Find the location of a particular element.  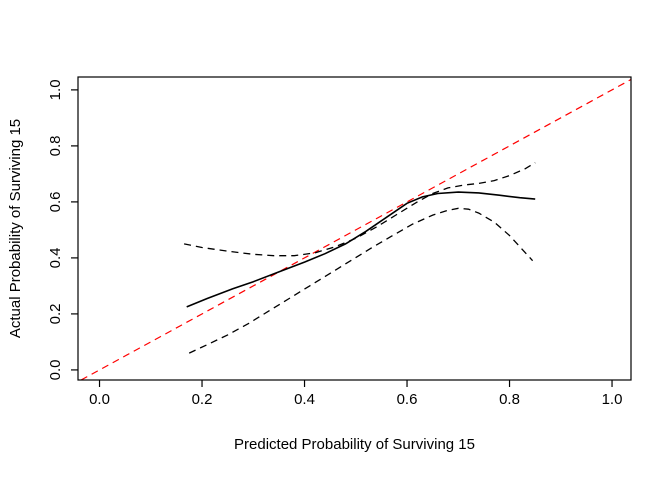

x-axis: 0.0 0.2 0.4 0.6 0.8 1.0 is located at coordinates (355, 394).